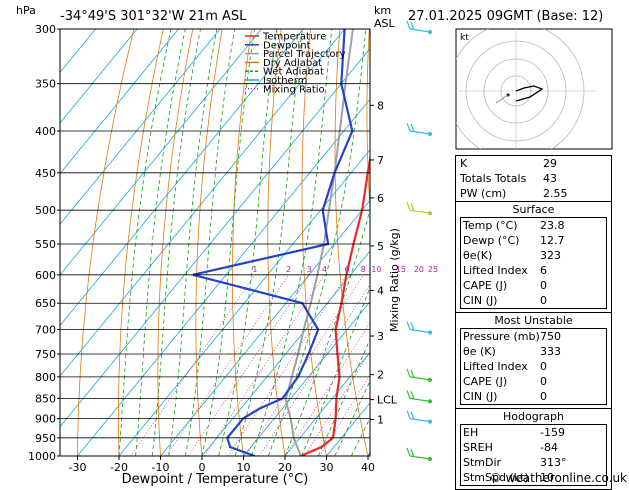 The height and width of the screenshot is (490, 629). What do you see at coordinates (482, 462) in the screenshot?
I see `stat-label: StmDir` at bounding box center [482, 462].